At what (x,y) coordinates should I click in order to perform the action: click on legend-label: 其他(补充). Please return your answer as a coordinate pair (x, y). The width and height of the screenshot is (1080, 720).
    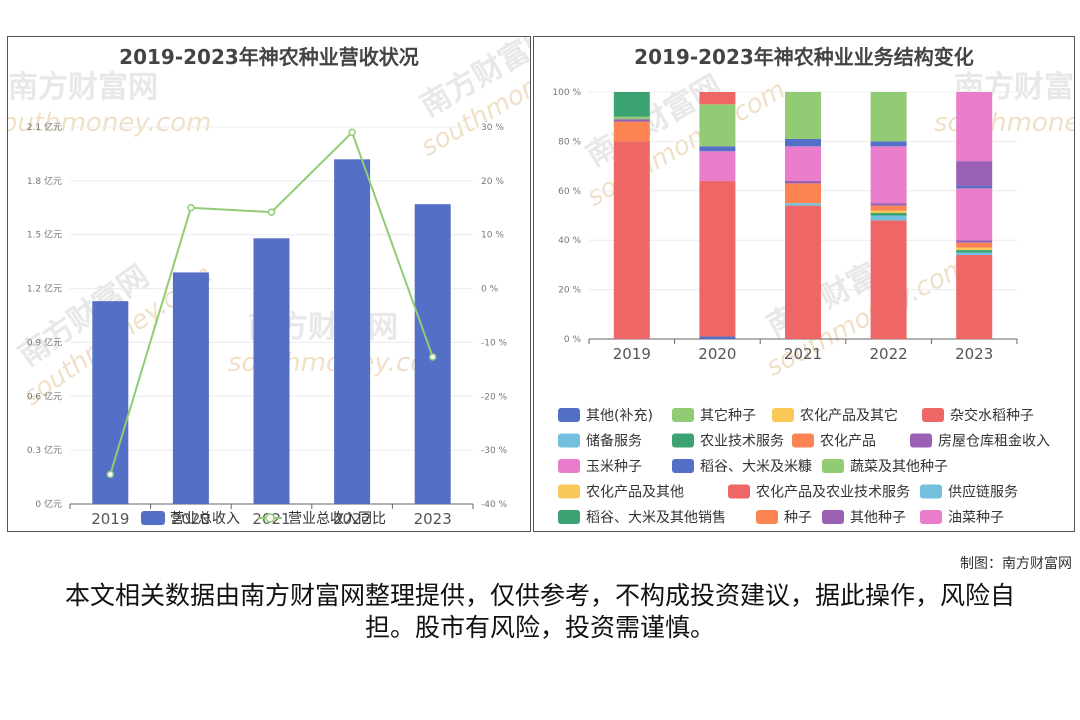
    Looking at the image, I should click on (619, 416).